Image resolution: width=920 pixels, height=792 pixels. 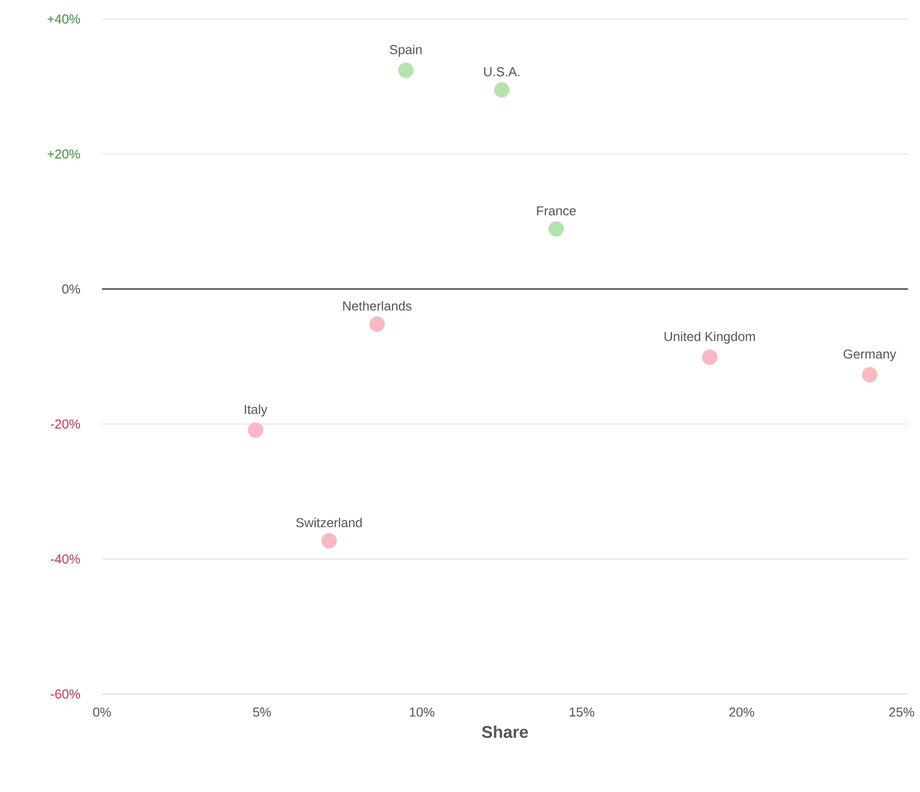 What do you see at coordinates (502, 71) in the screenshot?
I see `series-label: U.S.A.` at bounding box center [502, 71].